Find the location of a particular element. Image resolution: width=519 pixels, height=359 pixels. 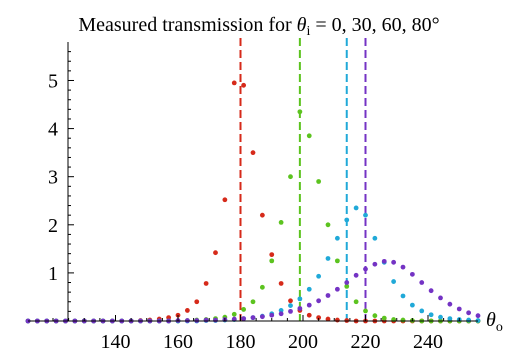

y-tick-label-1: 1 is located at coordinates (53, 274).